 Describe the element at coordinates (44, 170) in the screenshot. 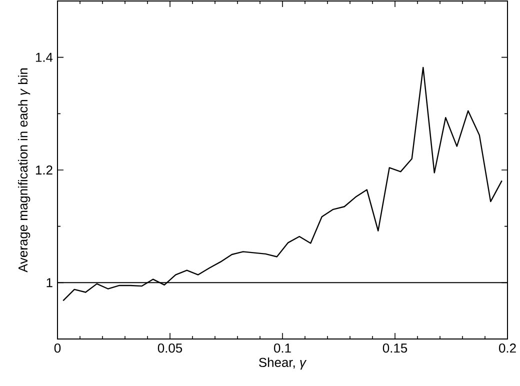

I see `y-tick-label: 1.2` at that location.